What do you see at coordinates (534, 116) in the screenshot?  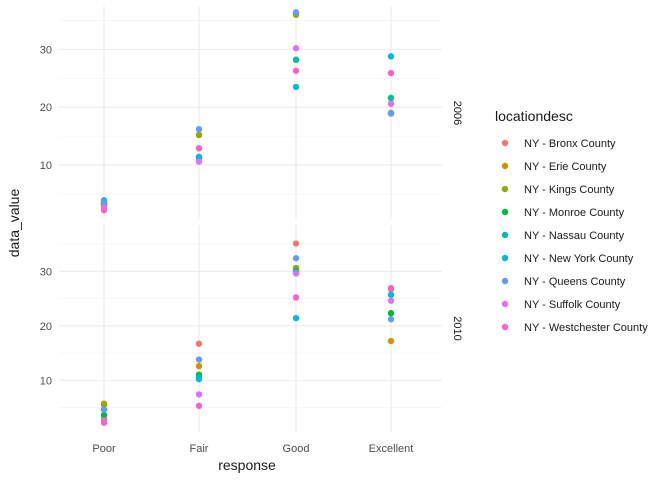 I see `legend-title: locationdesc` at bounding box center [534, 116].